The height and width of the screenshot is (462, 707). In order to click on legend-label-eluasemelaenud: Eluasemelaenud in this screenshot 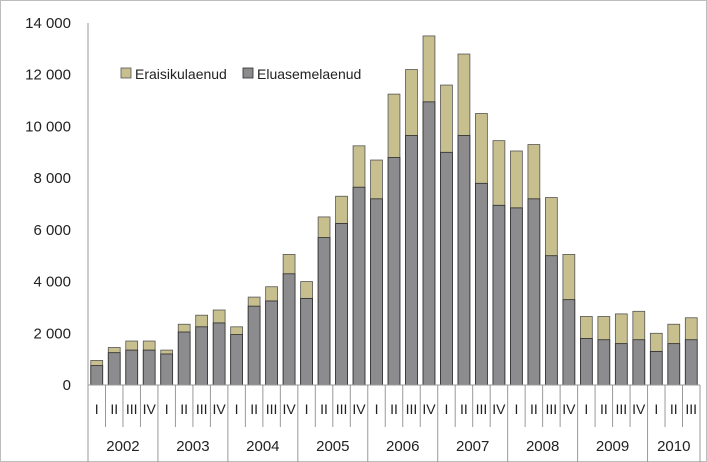, I will do `click(309, 74)`.